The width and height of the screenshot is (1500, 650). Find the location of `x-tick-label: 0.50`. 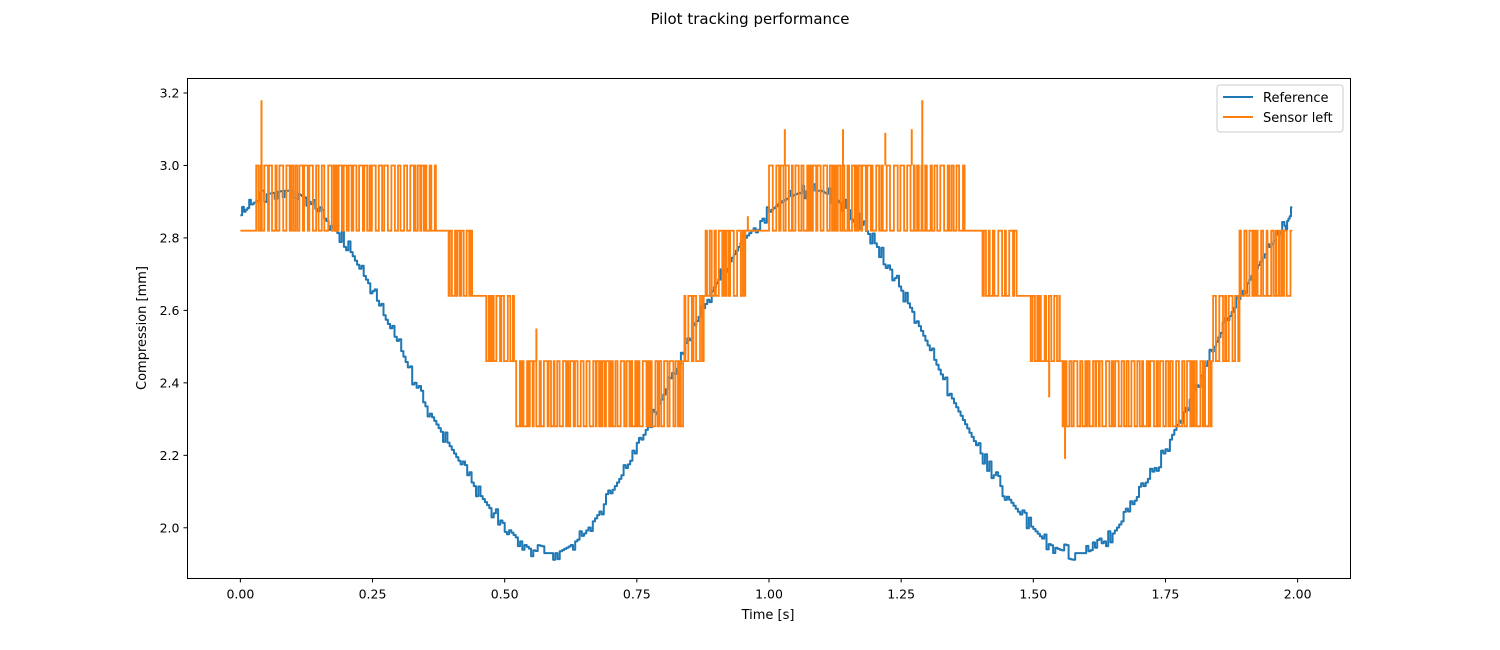

x-tick-label: 0.50 is located at coordinates (505, 594).